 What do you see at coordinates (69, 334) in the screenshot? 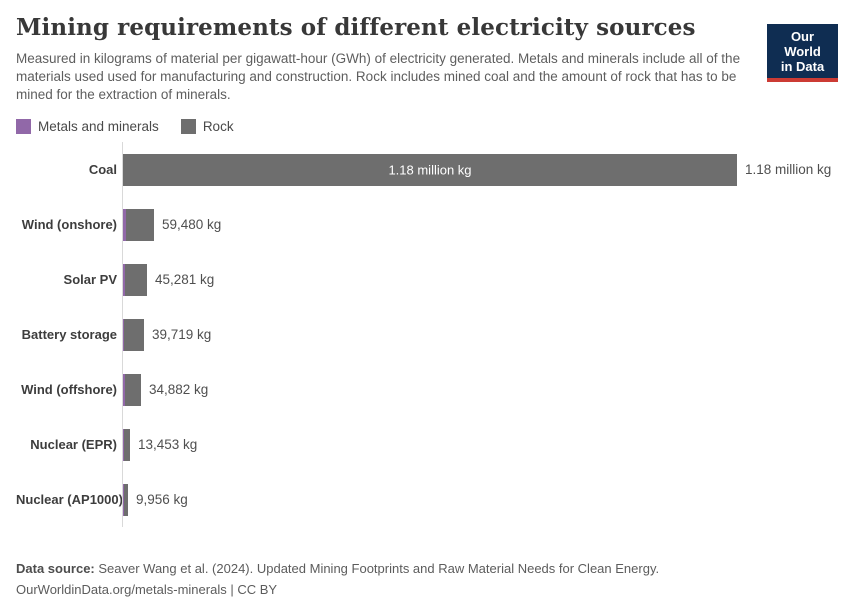
I see `category-label-battery-storage: Battery storage` at bounding box center [69, 334].